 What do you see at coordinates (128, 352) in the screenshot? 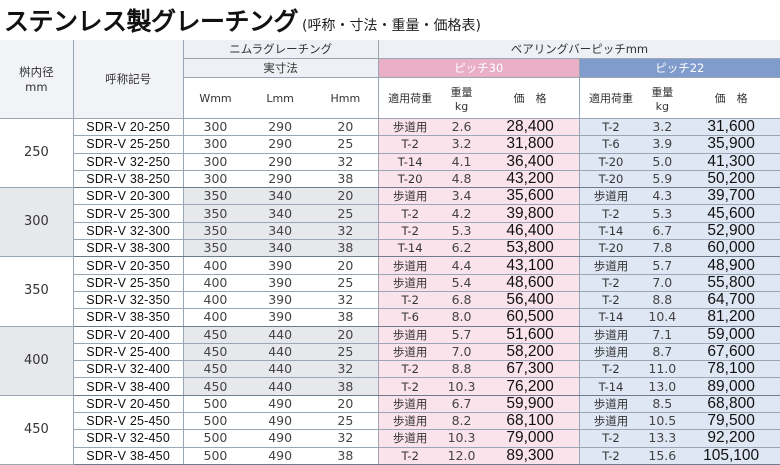
I see `name-code-cell: SDR-V 25-400` at bounding box center [128, 352].